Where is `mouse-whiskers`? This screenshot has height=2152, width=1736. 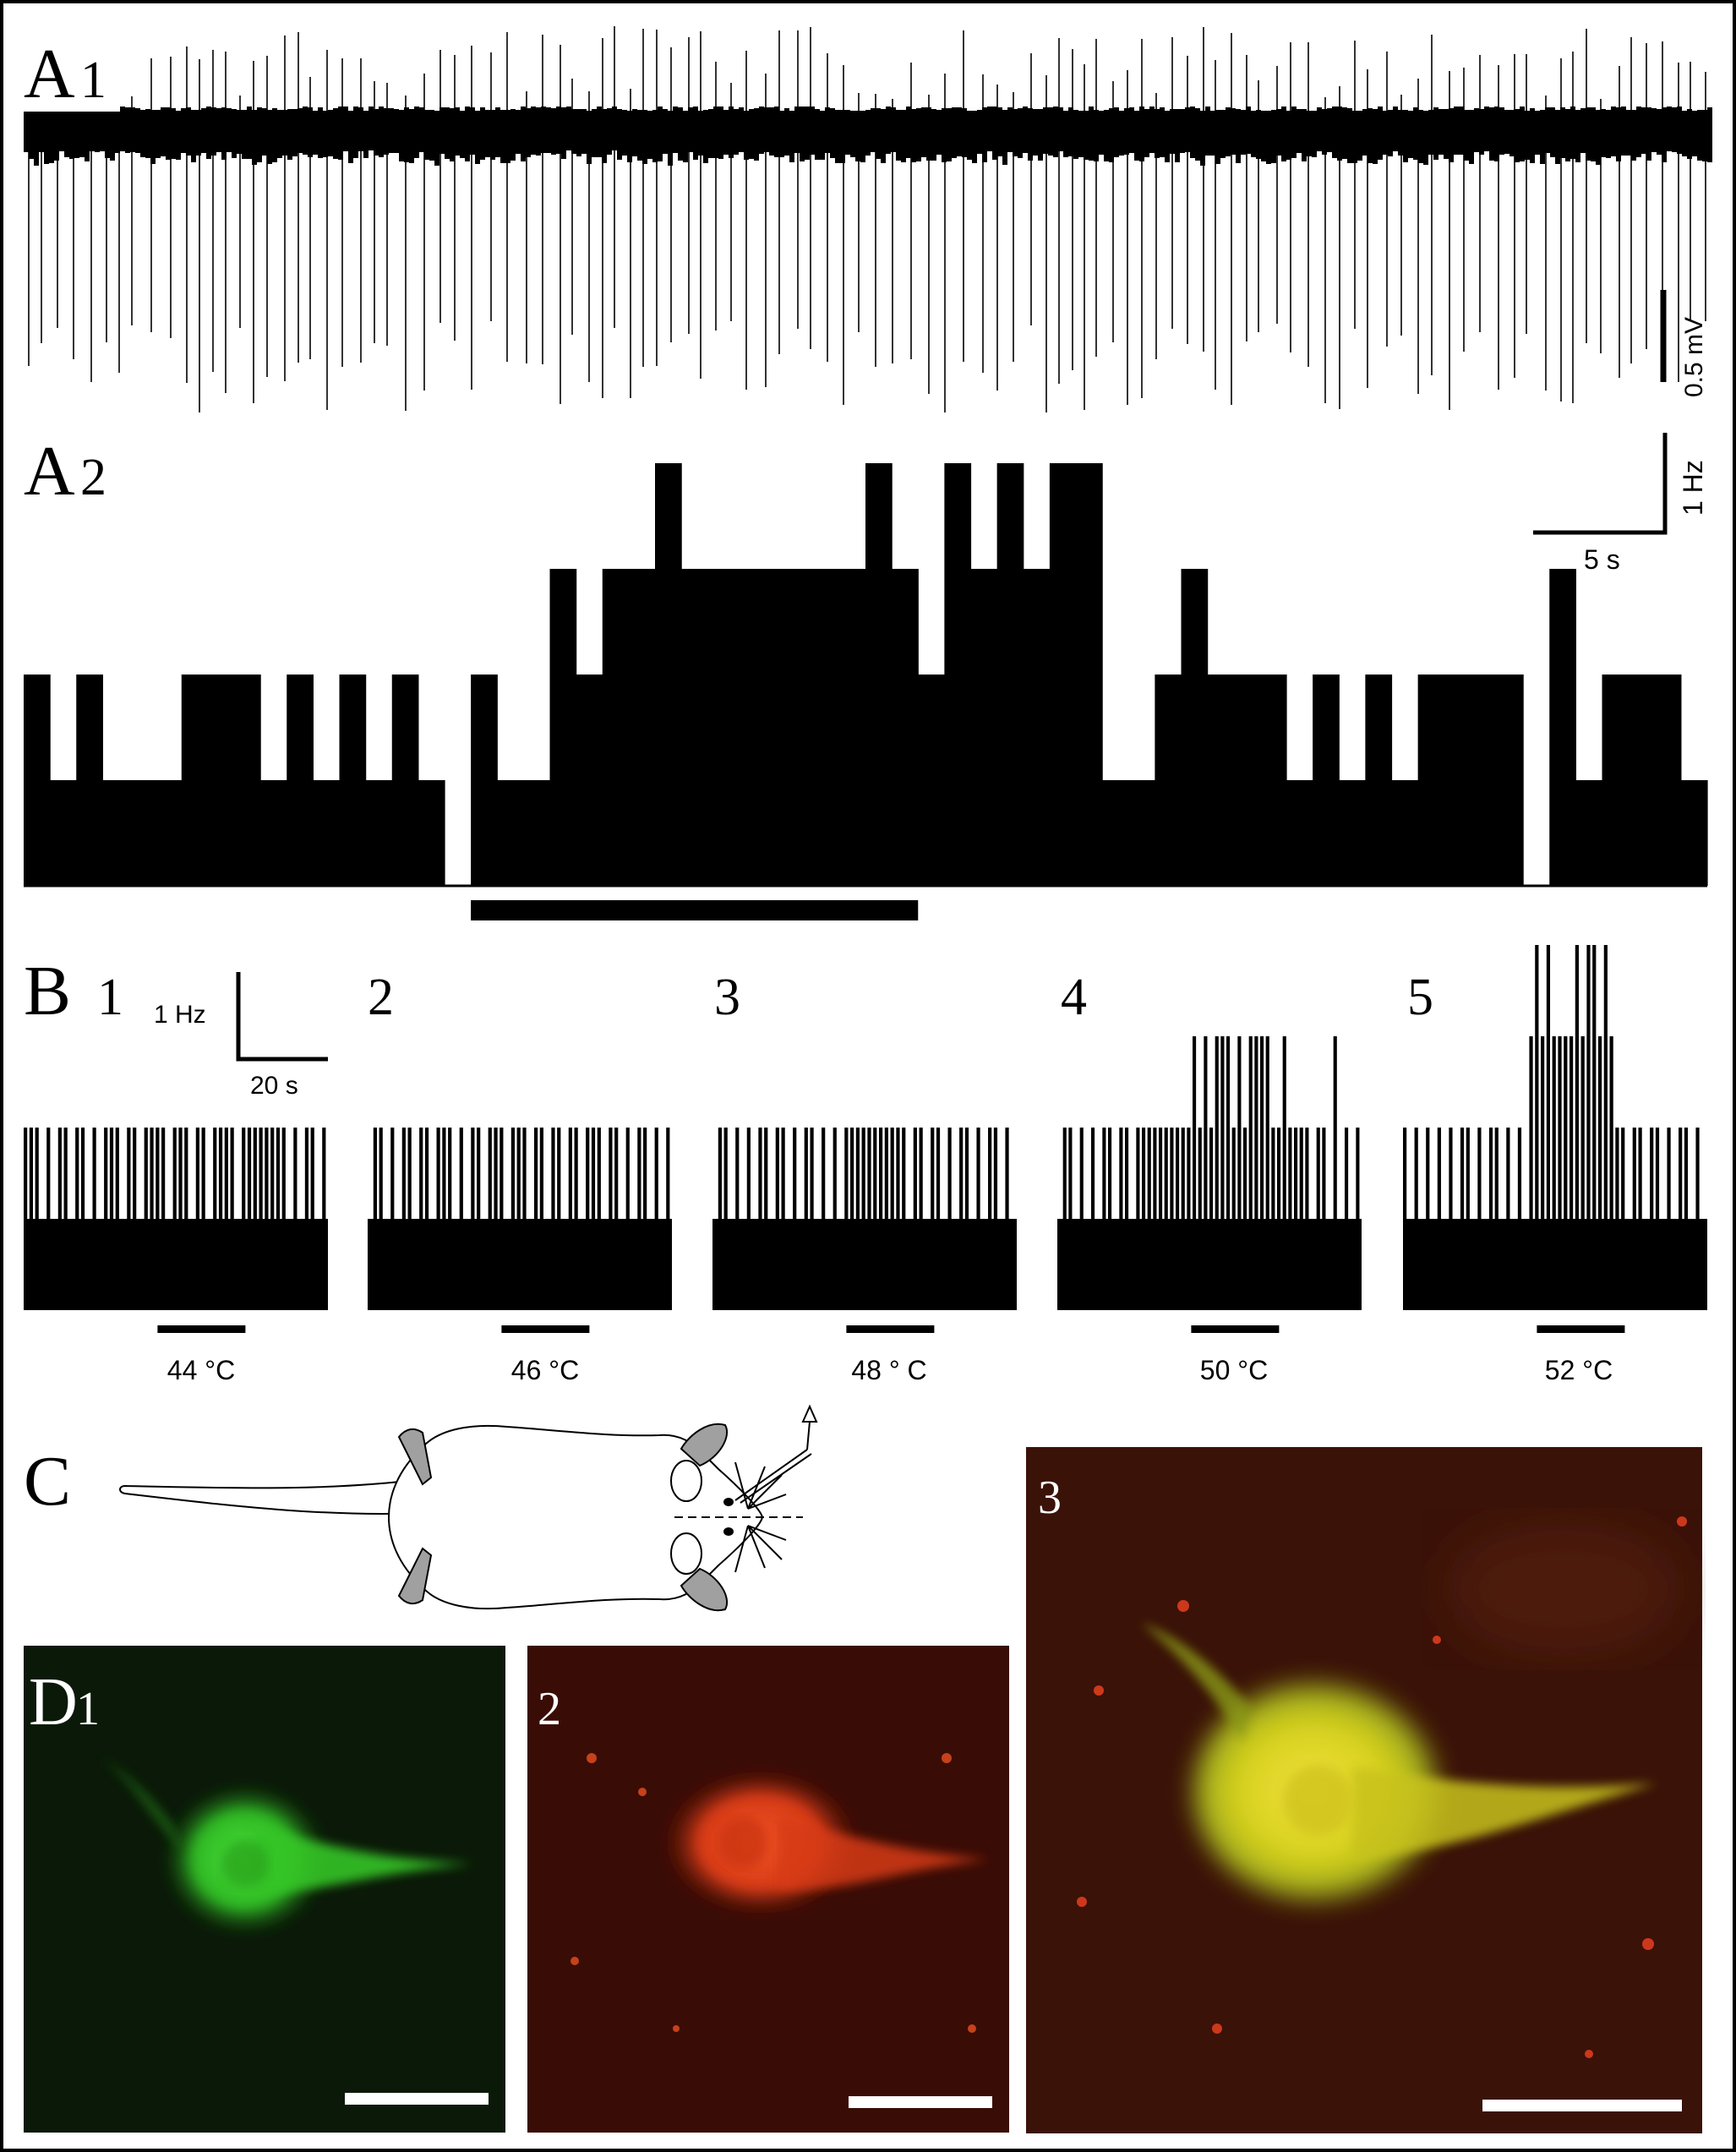
mouse-whiskers is located at coordinates (760, 1517).